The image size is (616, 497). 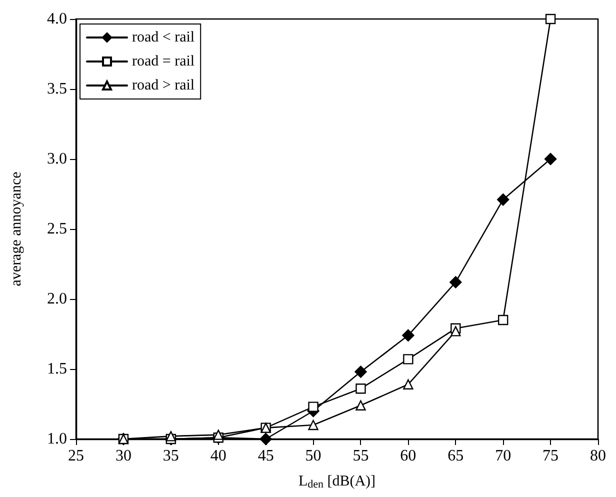 I want to click on x-tick-label: 35, so click(x=170, y=456).